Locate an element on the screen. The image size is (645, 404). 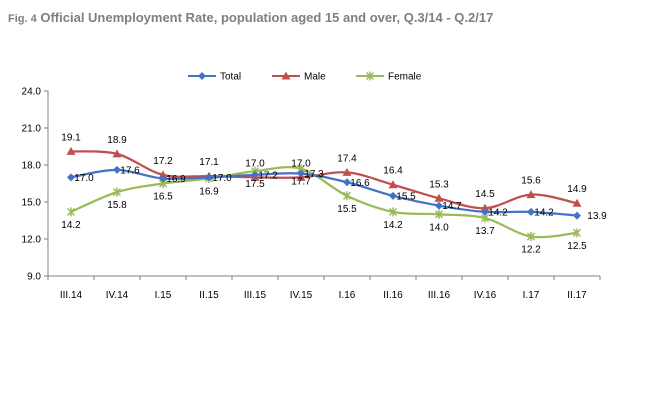
legend-marker-female is located at coordinates (370, 76).